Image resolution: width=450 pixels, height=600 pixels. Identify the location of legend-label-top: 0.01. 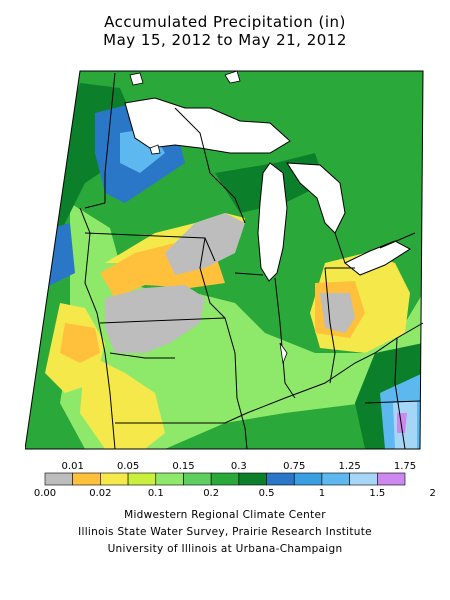
(73, 466).